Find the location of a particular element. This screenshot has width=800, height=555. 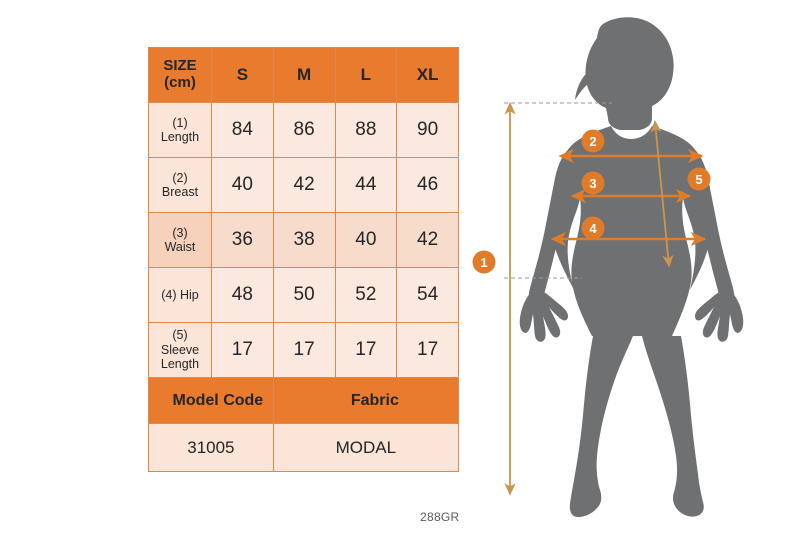

cell-hip-m: 50 is located at coordinates (304, 295).